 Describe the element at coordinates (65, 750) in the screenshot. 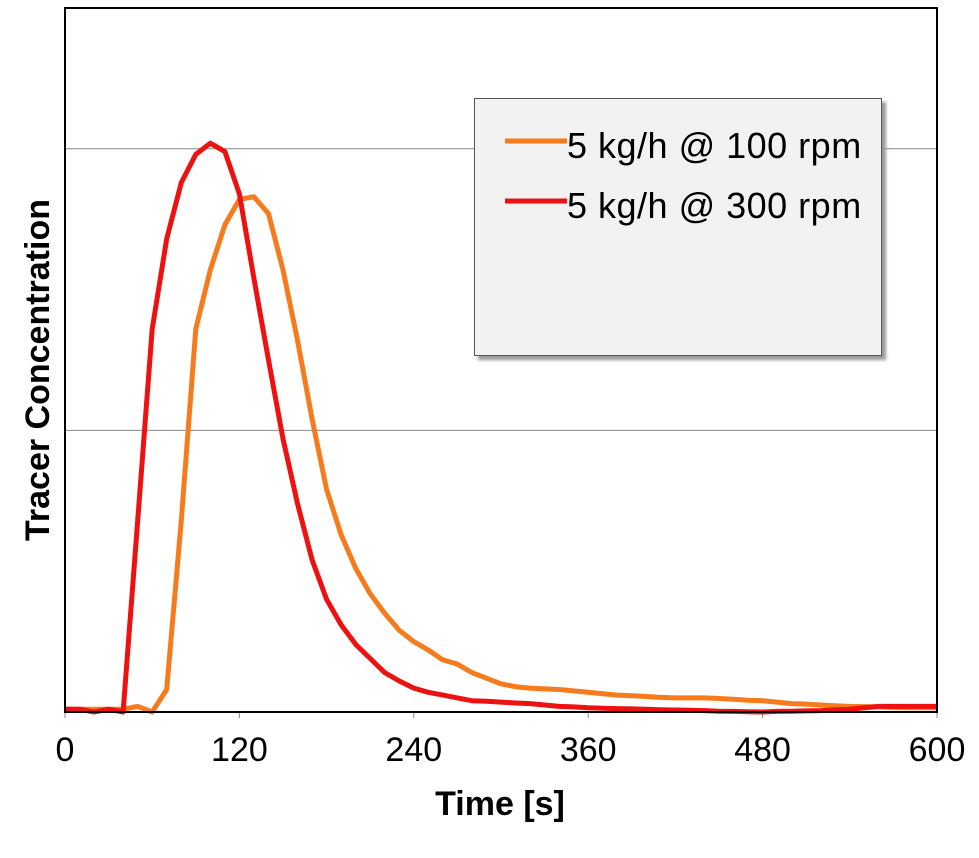

I see `x-tick-label: 0` at that location.